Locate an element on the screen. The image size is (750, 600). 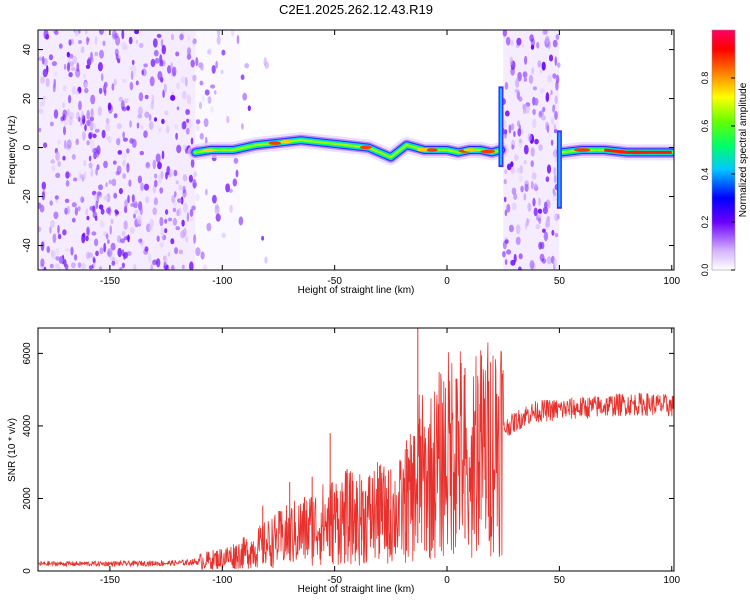
y-tick-label: 20 is located at coordinates (27, 99).